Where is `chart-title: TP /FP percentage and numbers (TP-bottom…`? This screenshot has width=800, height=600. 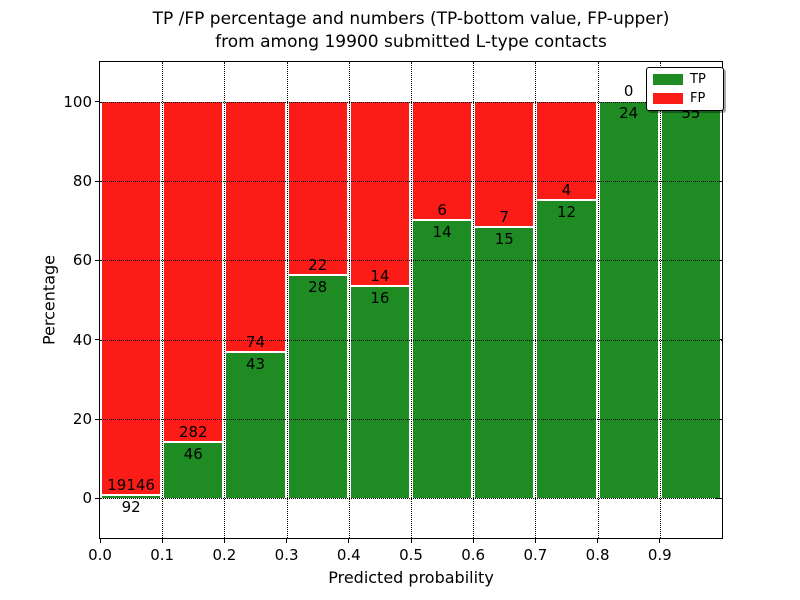 chart-title: TP /FP percentage and numbers (TP-bottom… is located at coordinates (411, 31).